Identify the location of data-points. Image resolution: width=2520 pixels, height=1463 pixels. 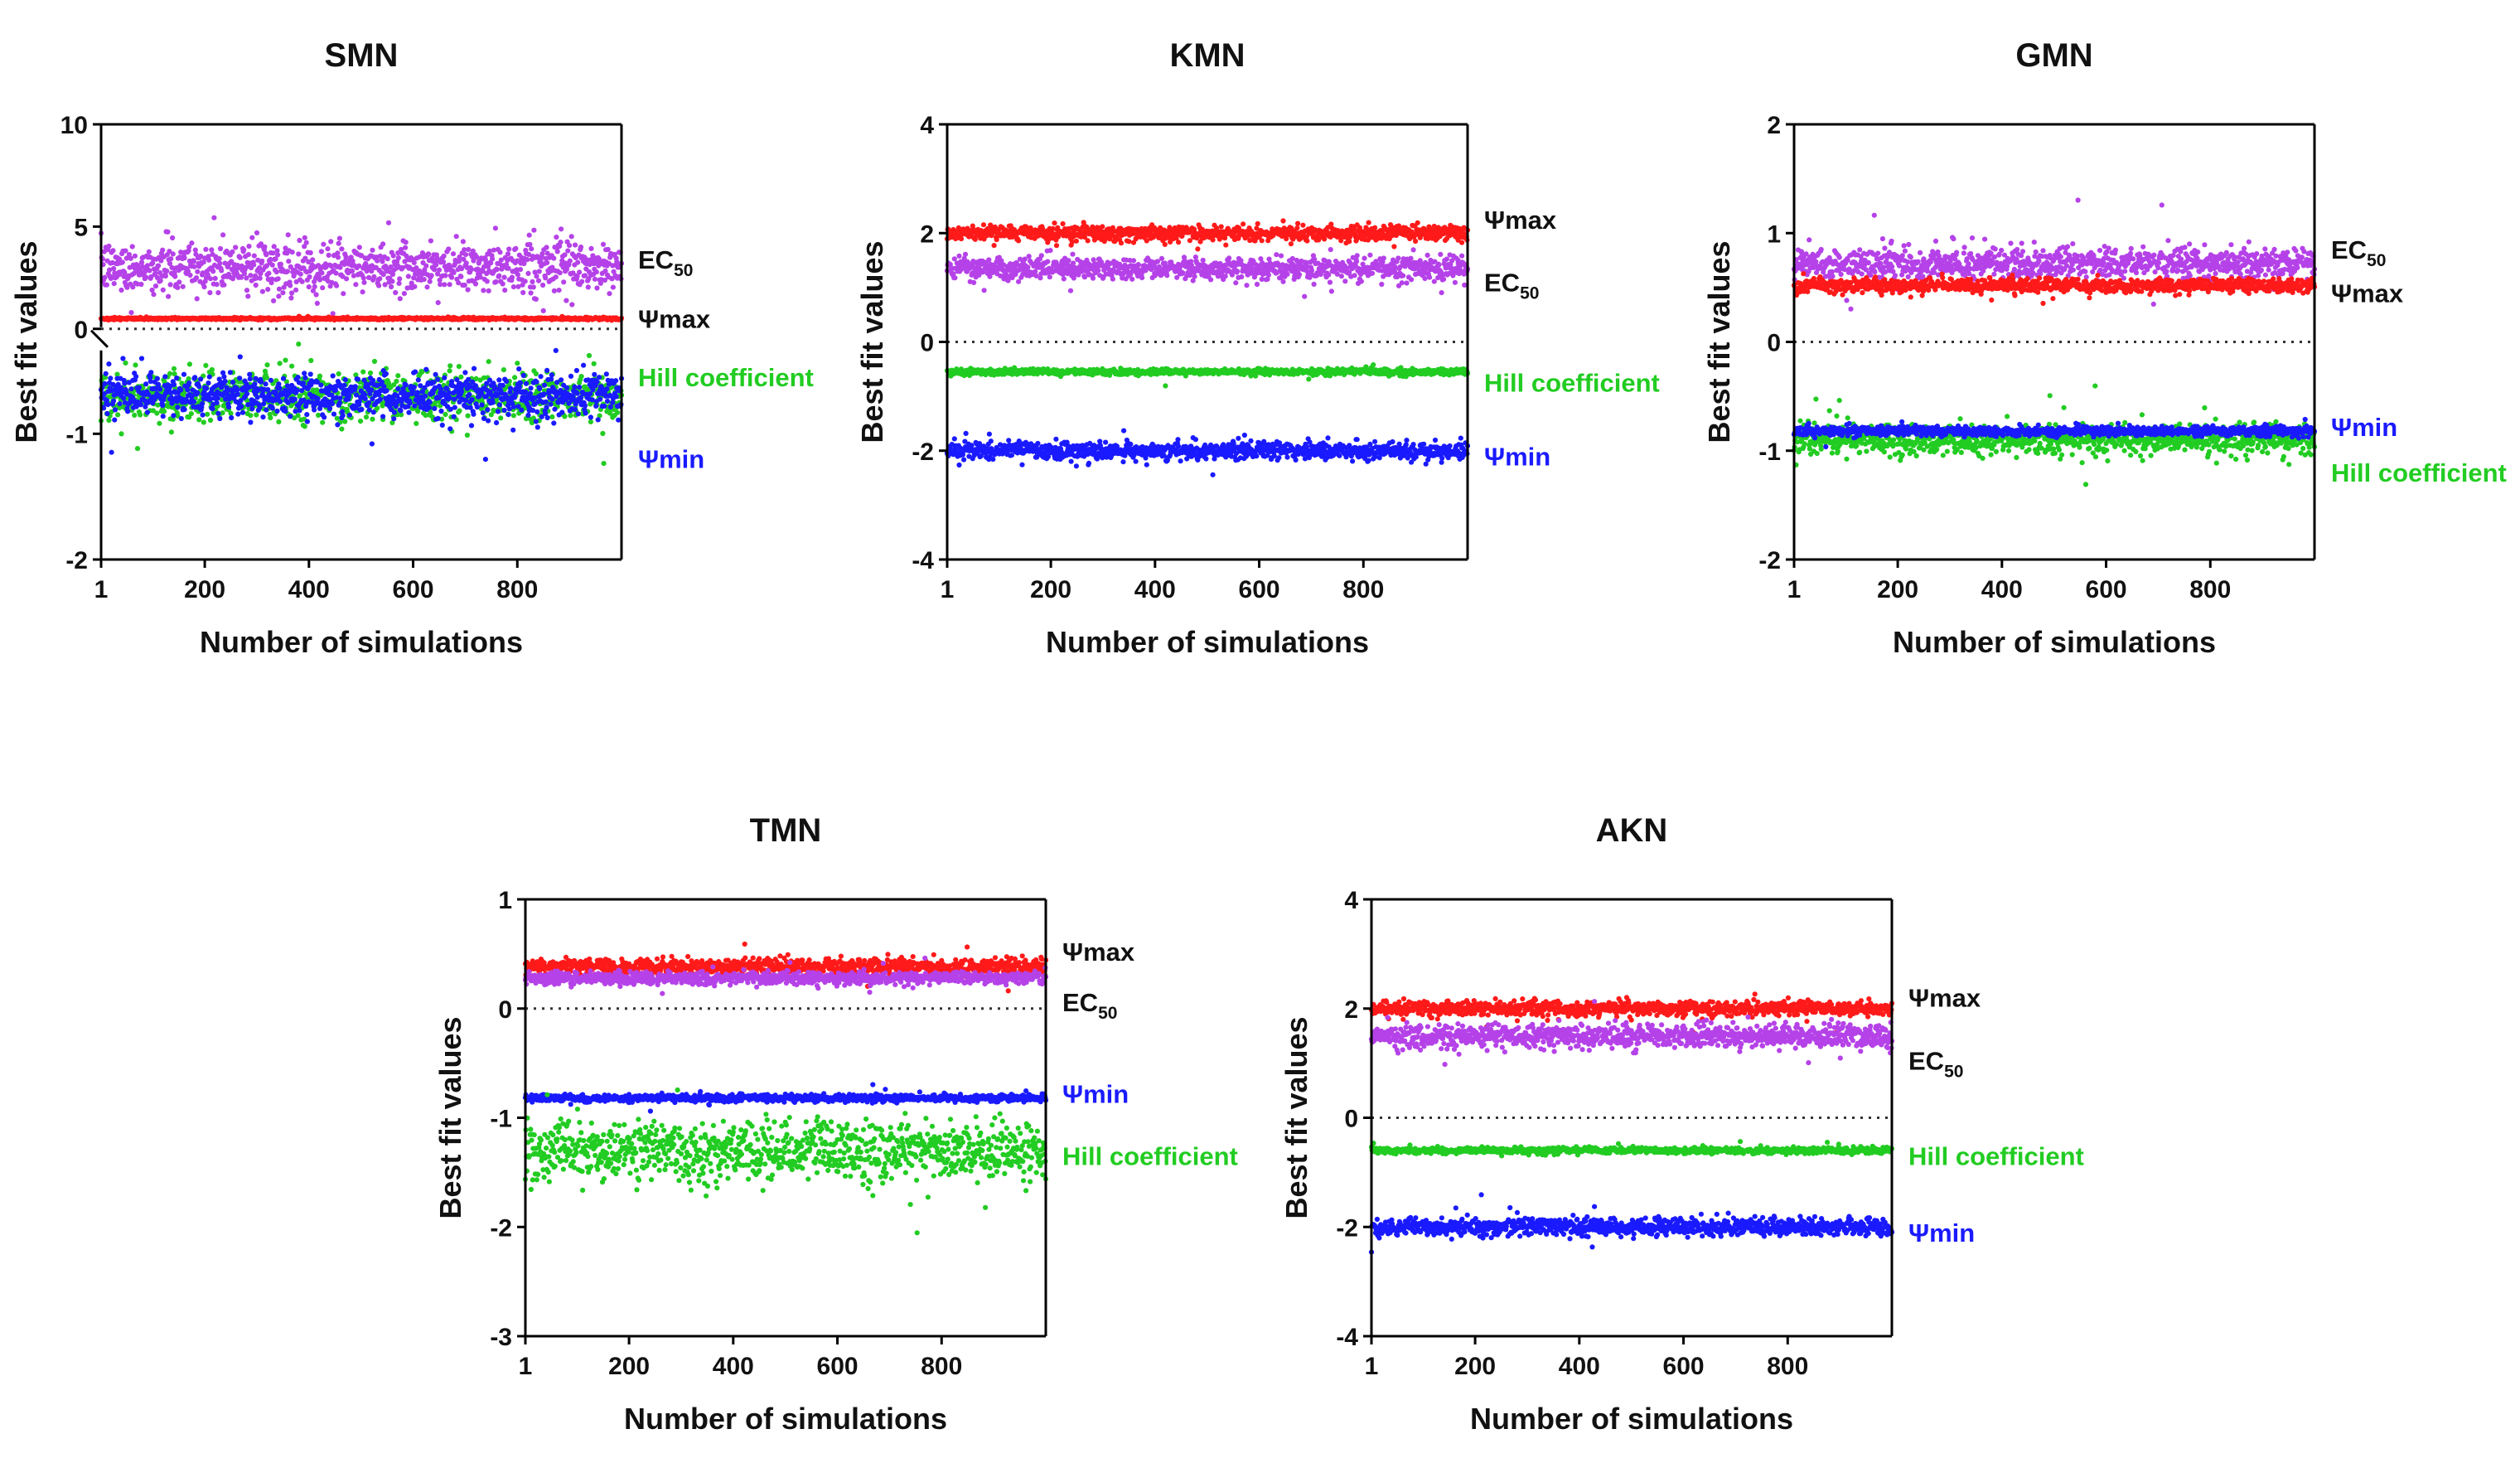
(1207, 347).